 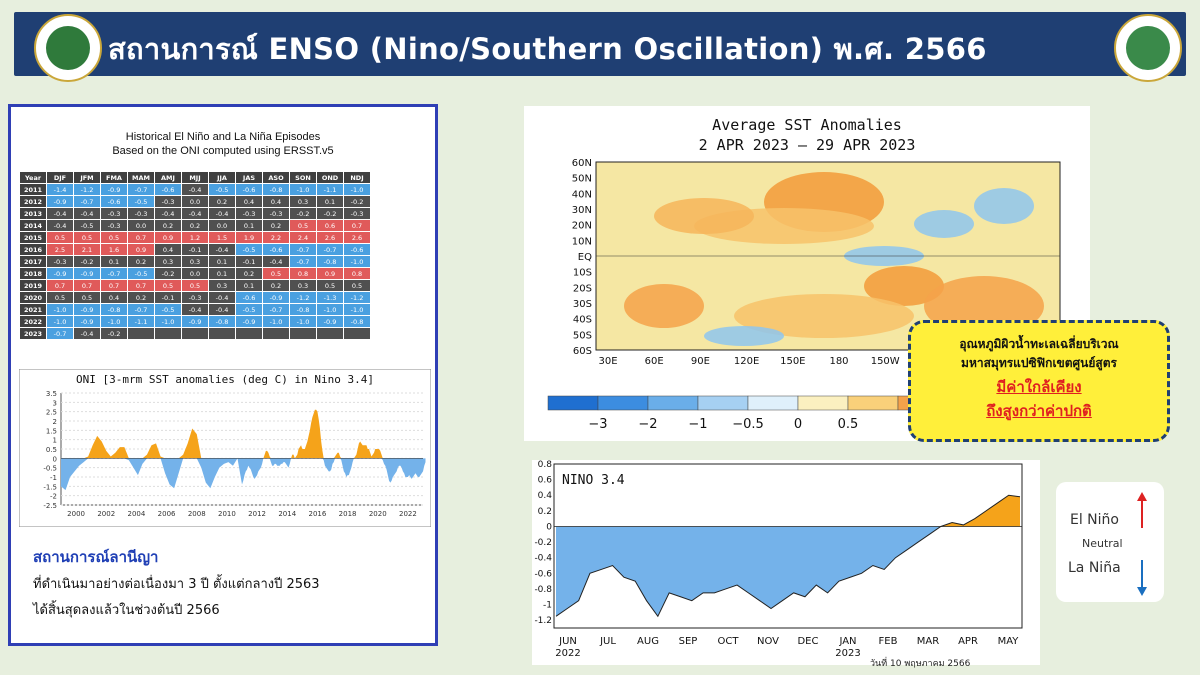 I want to click on la-nina-line-2: ได้สิ้นสุดลงแล้วในช่วงต้นปี 2566, so click(x=126, y=610).